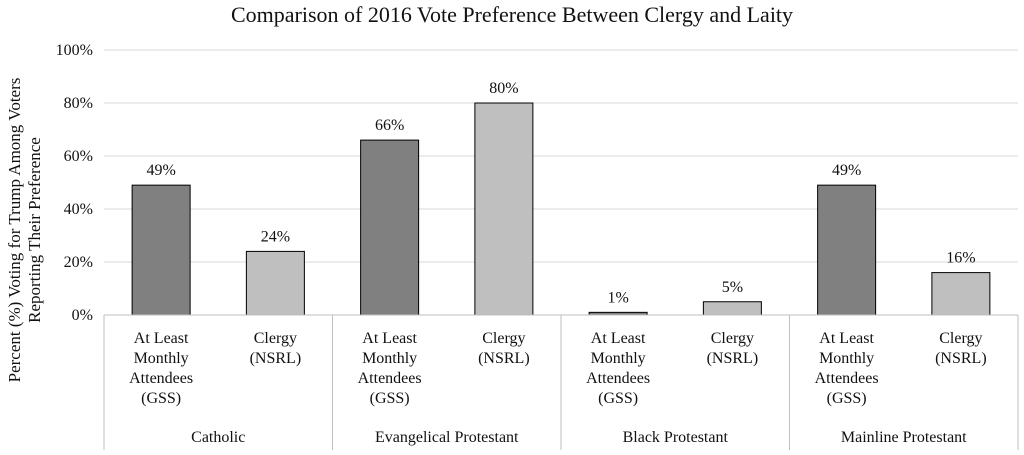  What do you see at coordinates (904, 437) in the screenshot?
I see `group-label: Mainline Protestant` at bounding box center [904, 437].